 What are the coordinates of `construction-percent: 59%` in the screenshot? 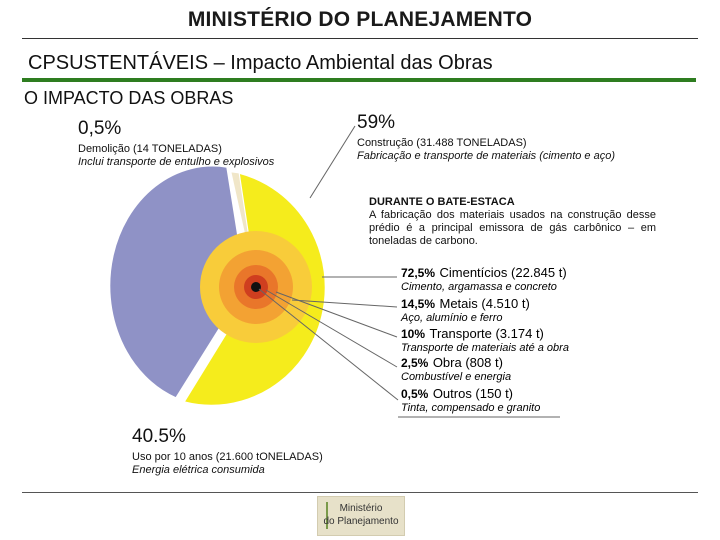 It's located at (376, 122).